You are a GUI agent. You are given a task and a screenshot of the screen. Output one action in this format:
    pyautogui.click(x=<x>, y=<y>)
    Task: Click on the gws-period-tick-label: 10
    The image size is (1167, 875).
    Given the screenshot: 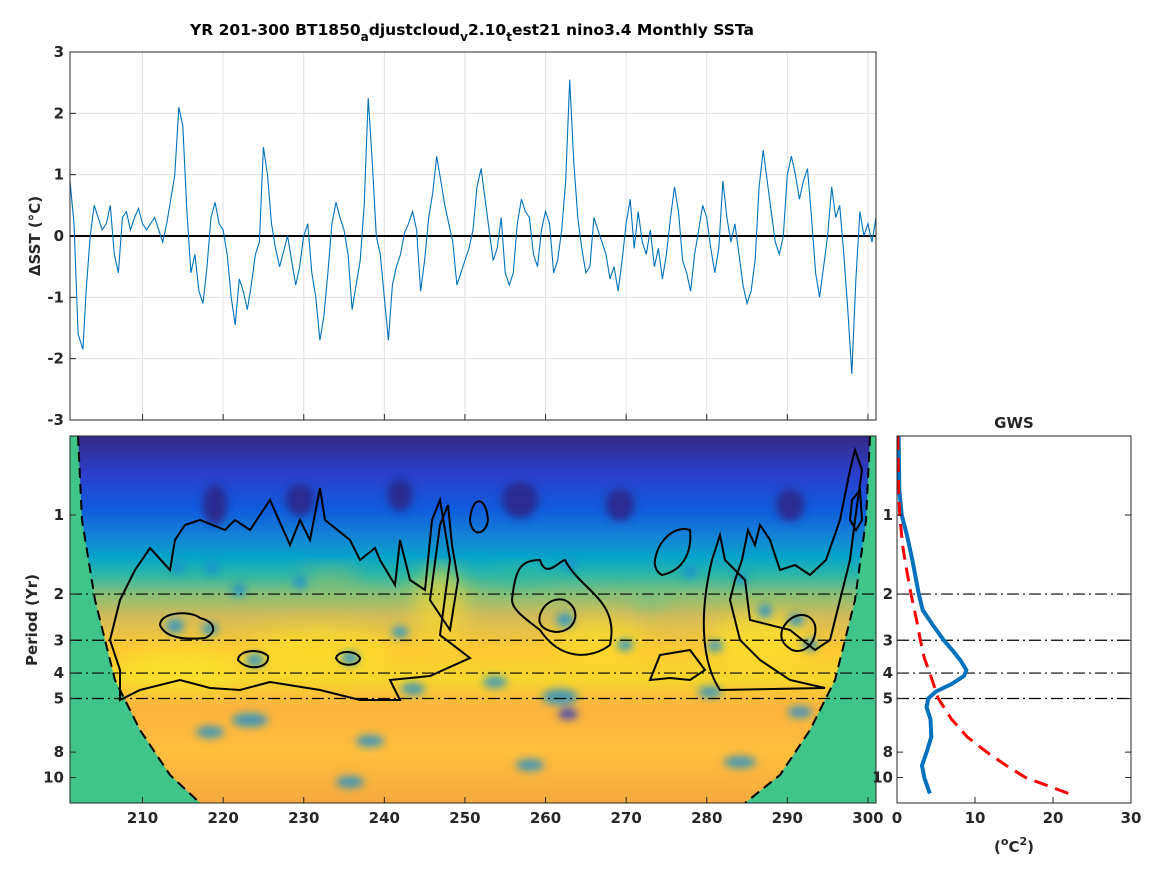 What is the action you would take?
    pyautogui.click(x=882, y=778)
    